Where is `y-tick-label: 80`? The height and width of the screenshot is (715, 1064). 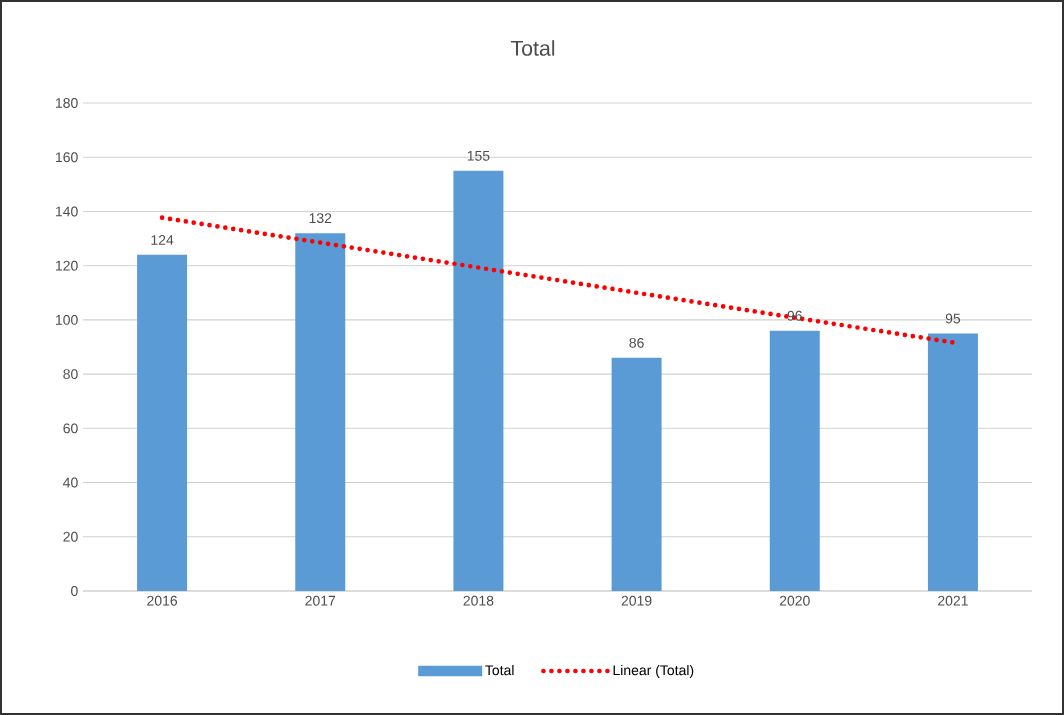 y-tick-label: 80 is located at coordinates (70, 374).